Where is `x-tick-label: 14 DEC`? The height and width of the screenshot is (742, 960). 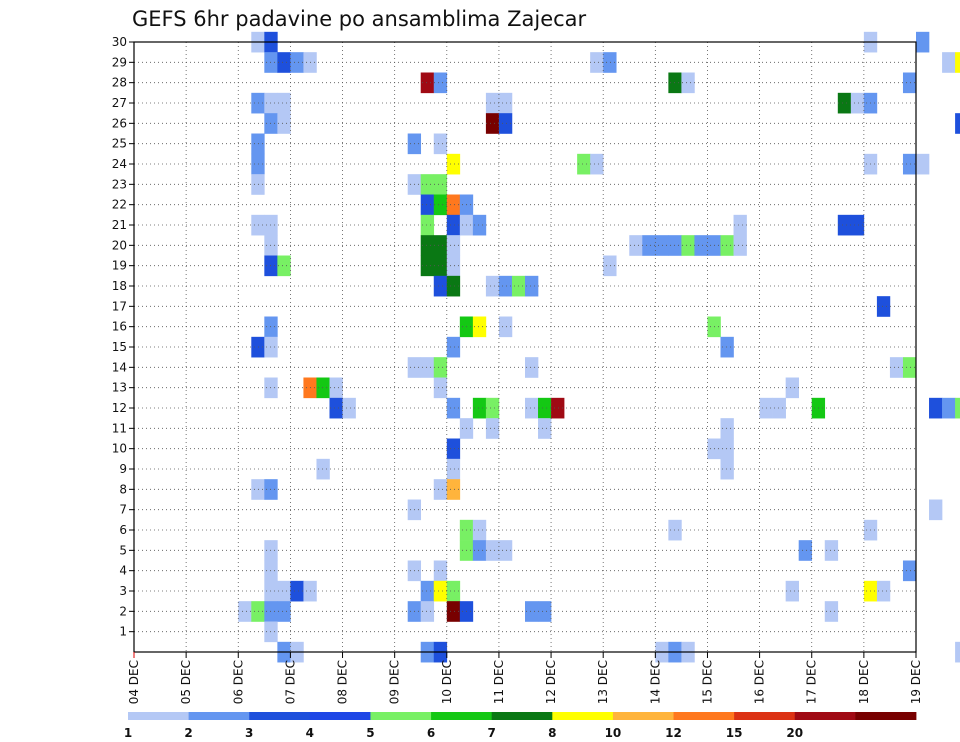 x-tick-label: 14 DEC is located at coordinates (655, 682).